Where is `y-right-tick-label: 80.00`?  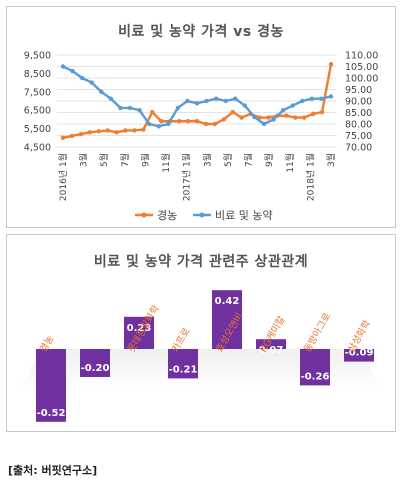 y-right-tick-label: 80.00 is located at coordinates (358, 125).